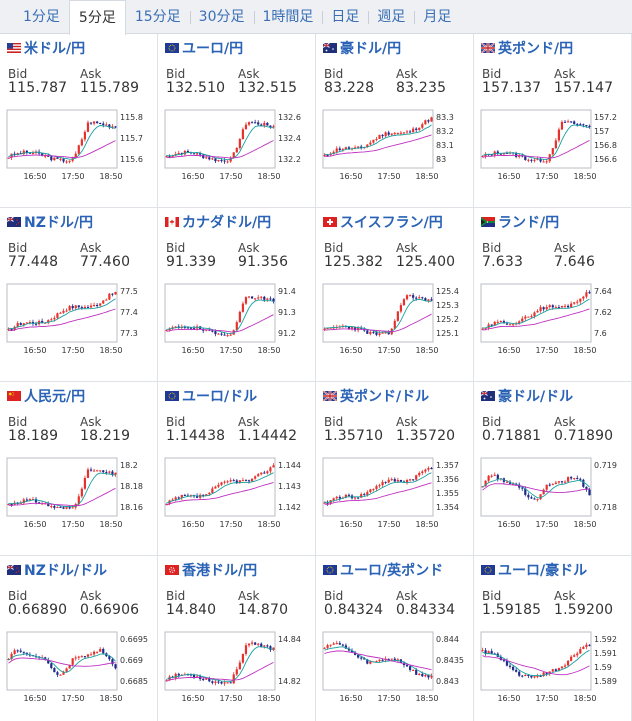 The image size is (632, 721). I want to click on price-chart: 115.8 115.7 115.6 16:50 17:50 18:50, so click(80, 146).